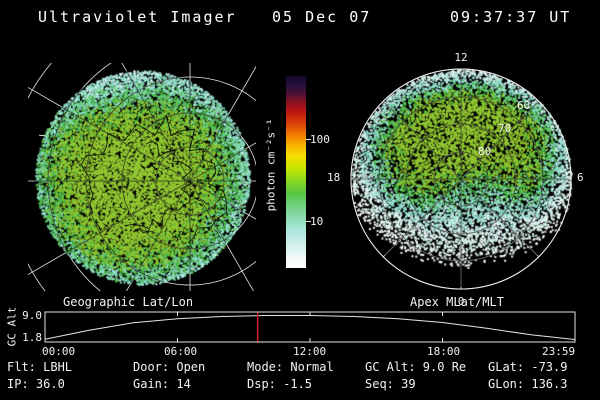  I want to click on status-dsp: Dsp: -1.5, so click(280, 384).